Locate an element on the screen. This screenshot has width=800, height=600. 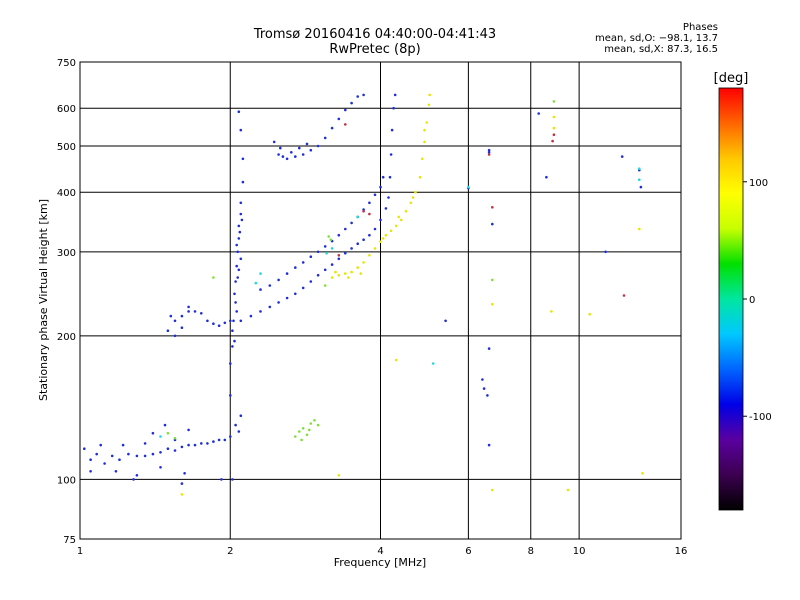
y-tick-label: 400 is located at coordinates (66, 193).